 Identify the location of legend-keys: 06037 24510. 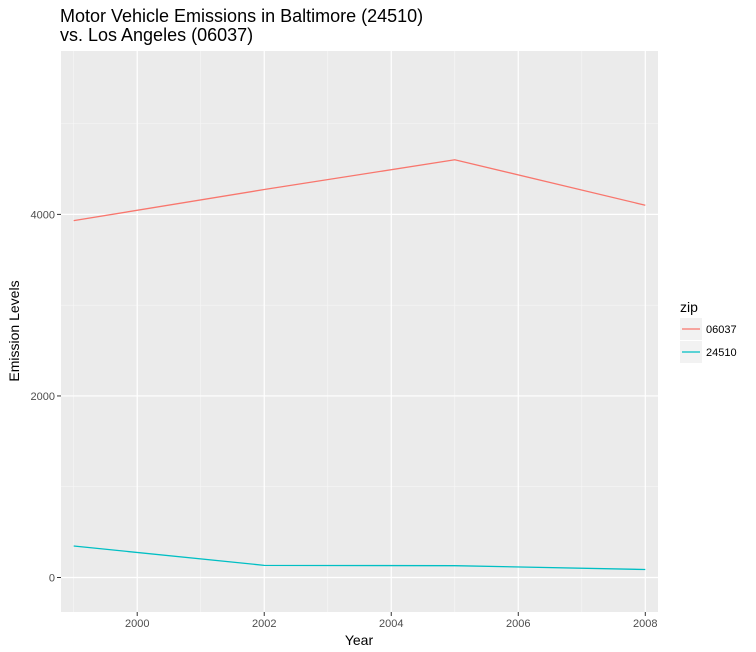
(708, 340).